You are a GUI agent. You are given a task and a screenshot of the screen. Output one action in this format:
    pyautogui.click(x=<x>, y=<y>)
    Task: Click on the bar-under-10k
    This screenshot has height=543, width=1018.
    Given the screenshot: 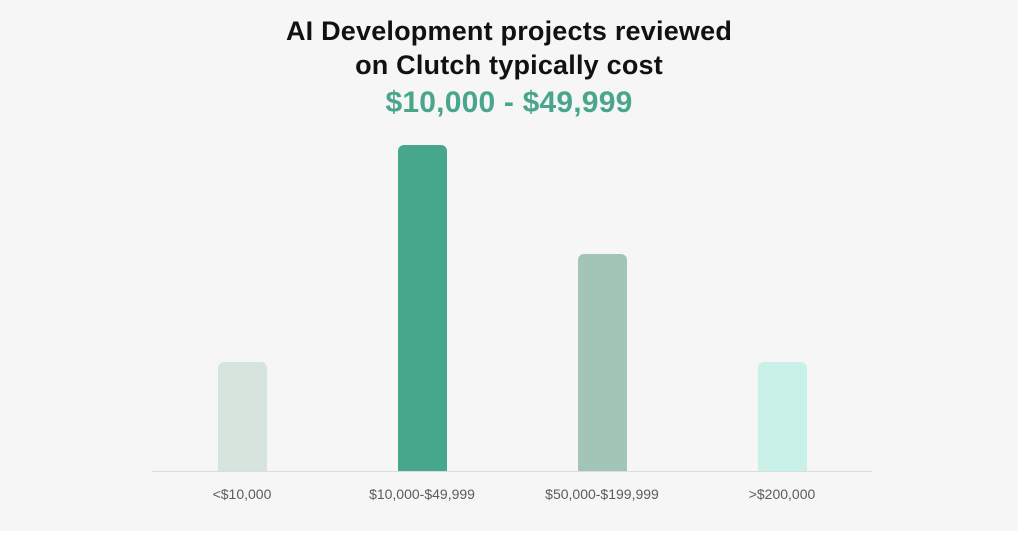 What is the action you would take?
    pyautogui.click(x=242, y=416)
    